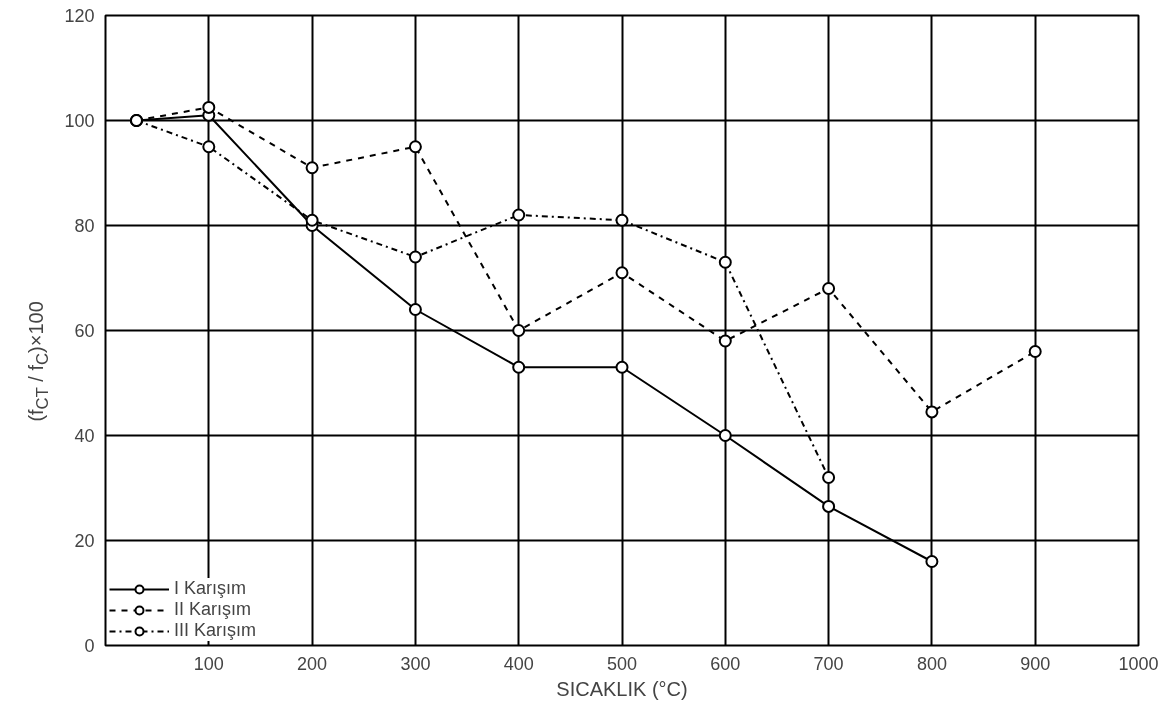 This screenshot has width=1173, height=725. What do you see at coordinates (415, 663) in the screenshot?
I see `x-tick-label: 300` at bounding box center [415, 663].